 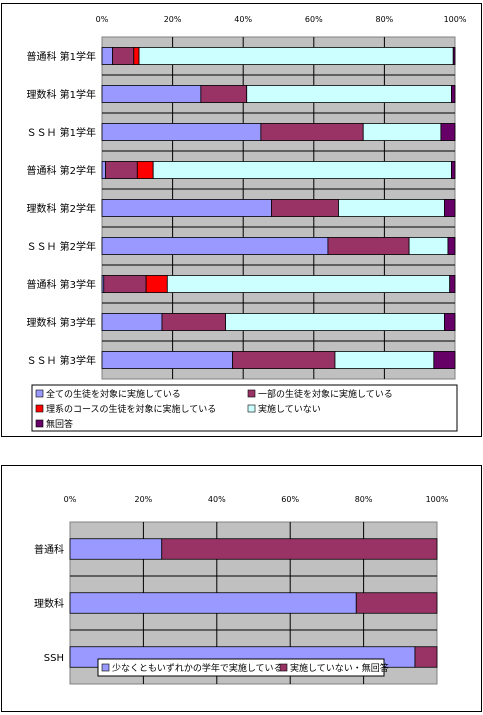 I want to click on chart-2-x-tick-label: 20%, so click(x=144, y=499).